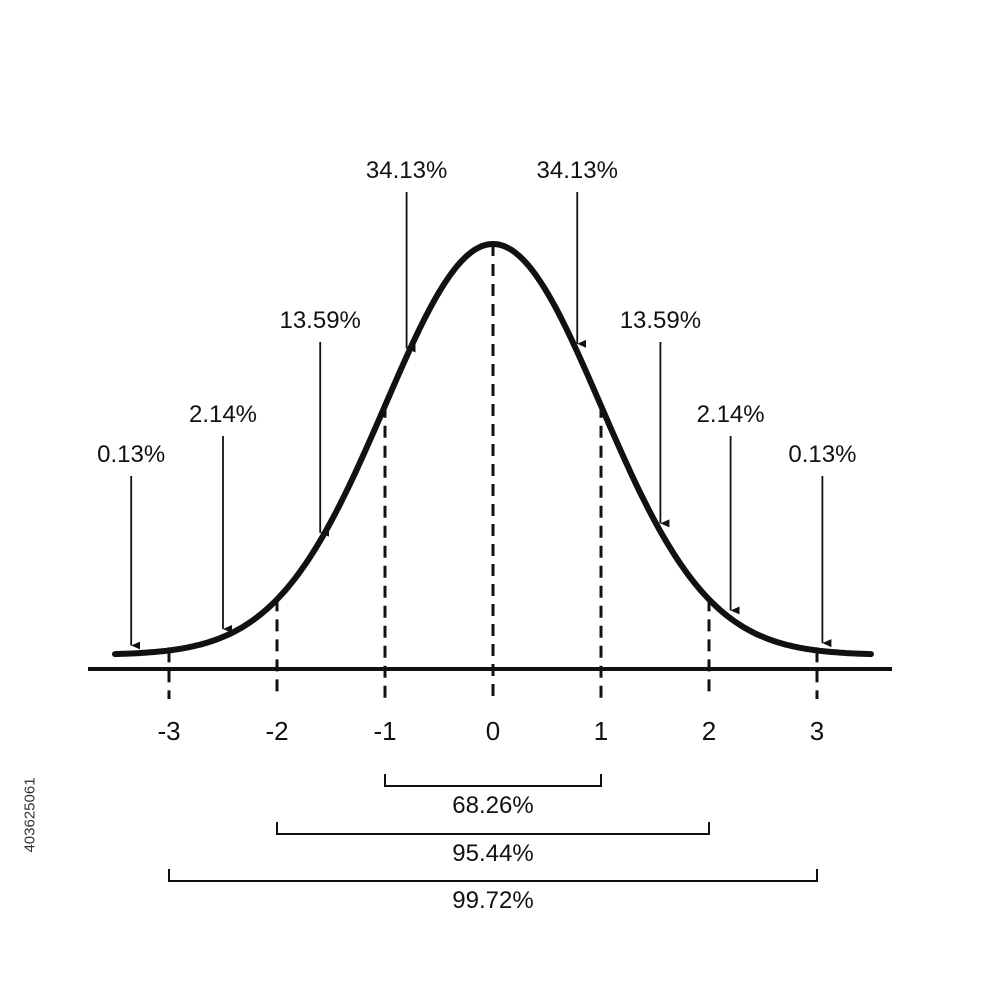 This screenshot has height=1000, width=1000. What do you see at coordinates (276, 731) in the screenshot?
I see `x-tick-label: -2` at bounding box center [276, 731].